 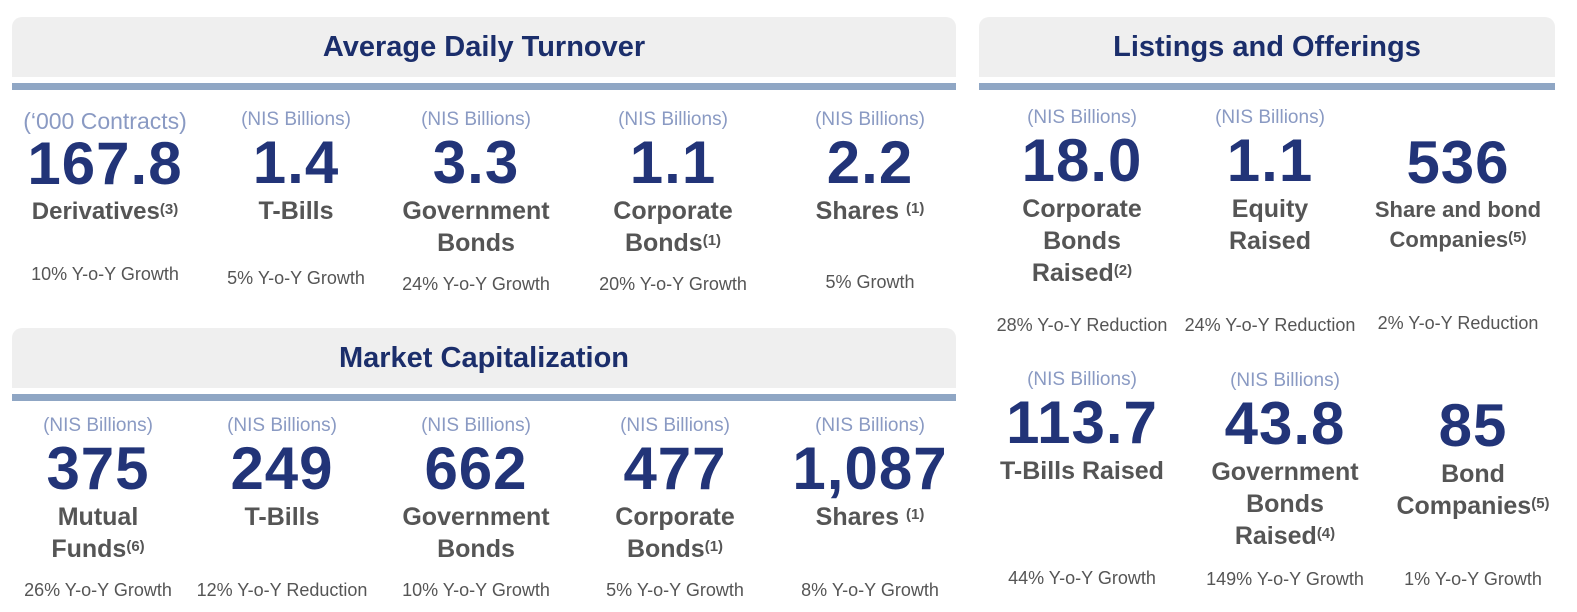 I want to click on turnover-tbills: (NIS Billions) 1.4 T-Bills, so click(x=296, y=168).